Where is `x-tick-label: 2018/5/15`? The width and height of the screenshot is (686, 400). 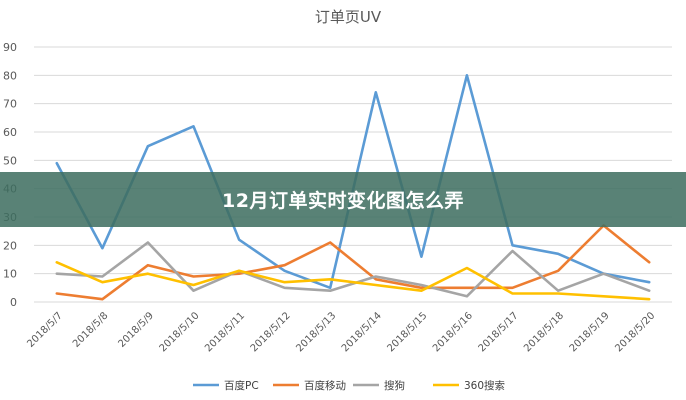
x-tick-label: 2018/5/15 is located at coordinates (407, 332).